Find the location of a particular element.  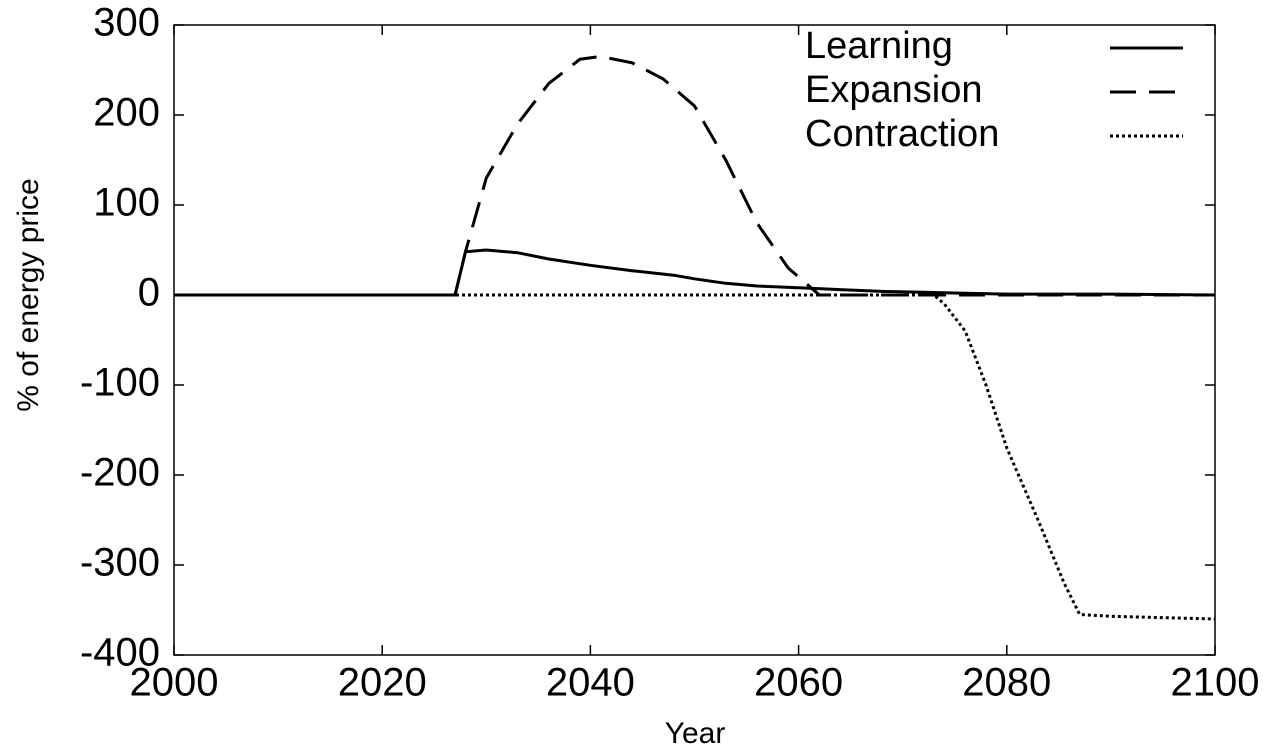

y-tick-label: 300 is located at coordinates (126, 23).